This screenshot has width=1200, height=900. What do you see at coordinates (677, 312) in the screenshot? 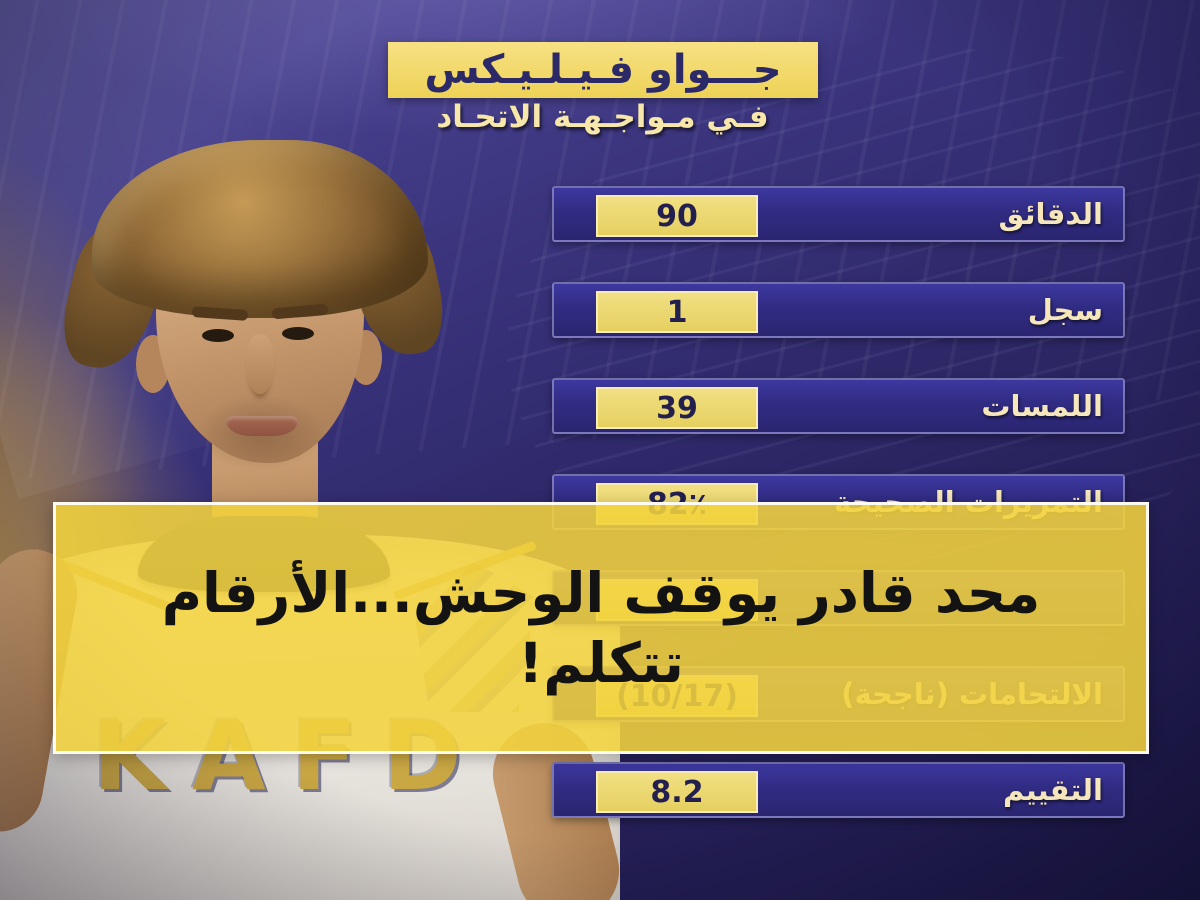
I see `stat-value: 1` at bounding box center [677, 312].